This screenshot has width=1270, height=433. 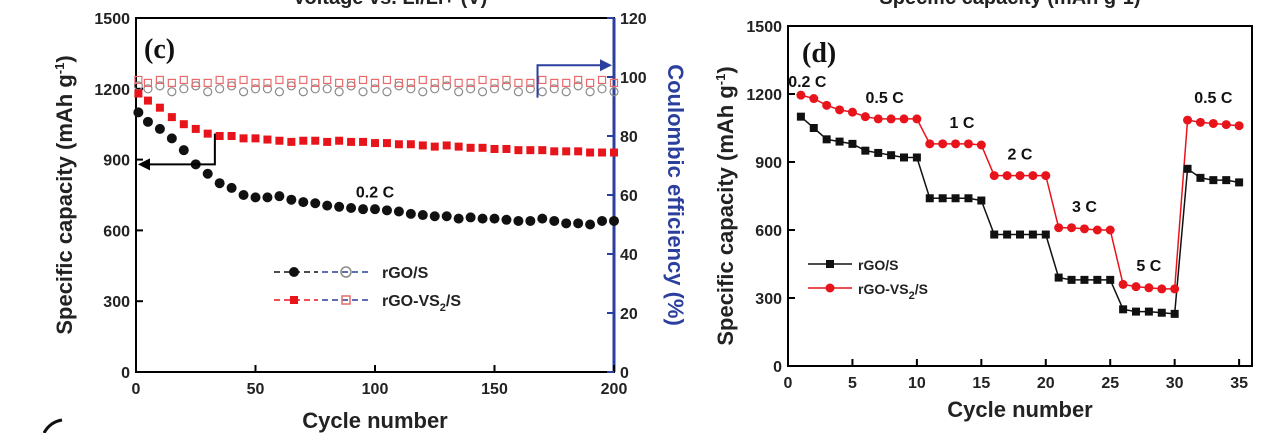 What do you see at coordinates (159, 49) in the screenshot?
I see `panel-c-label: (c)` at bounding box center [159, 49].